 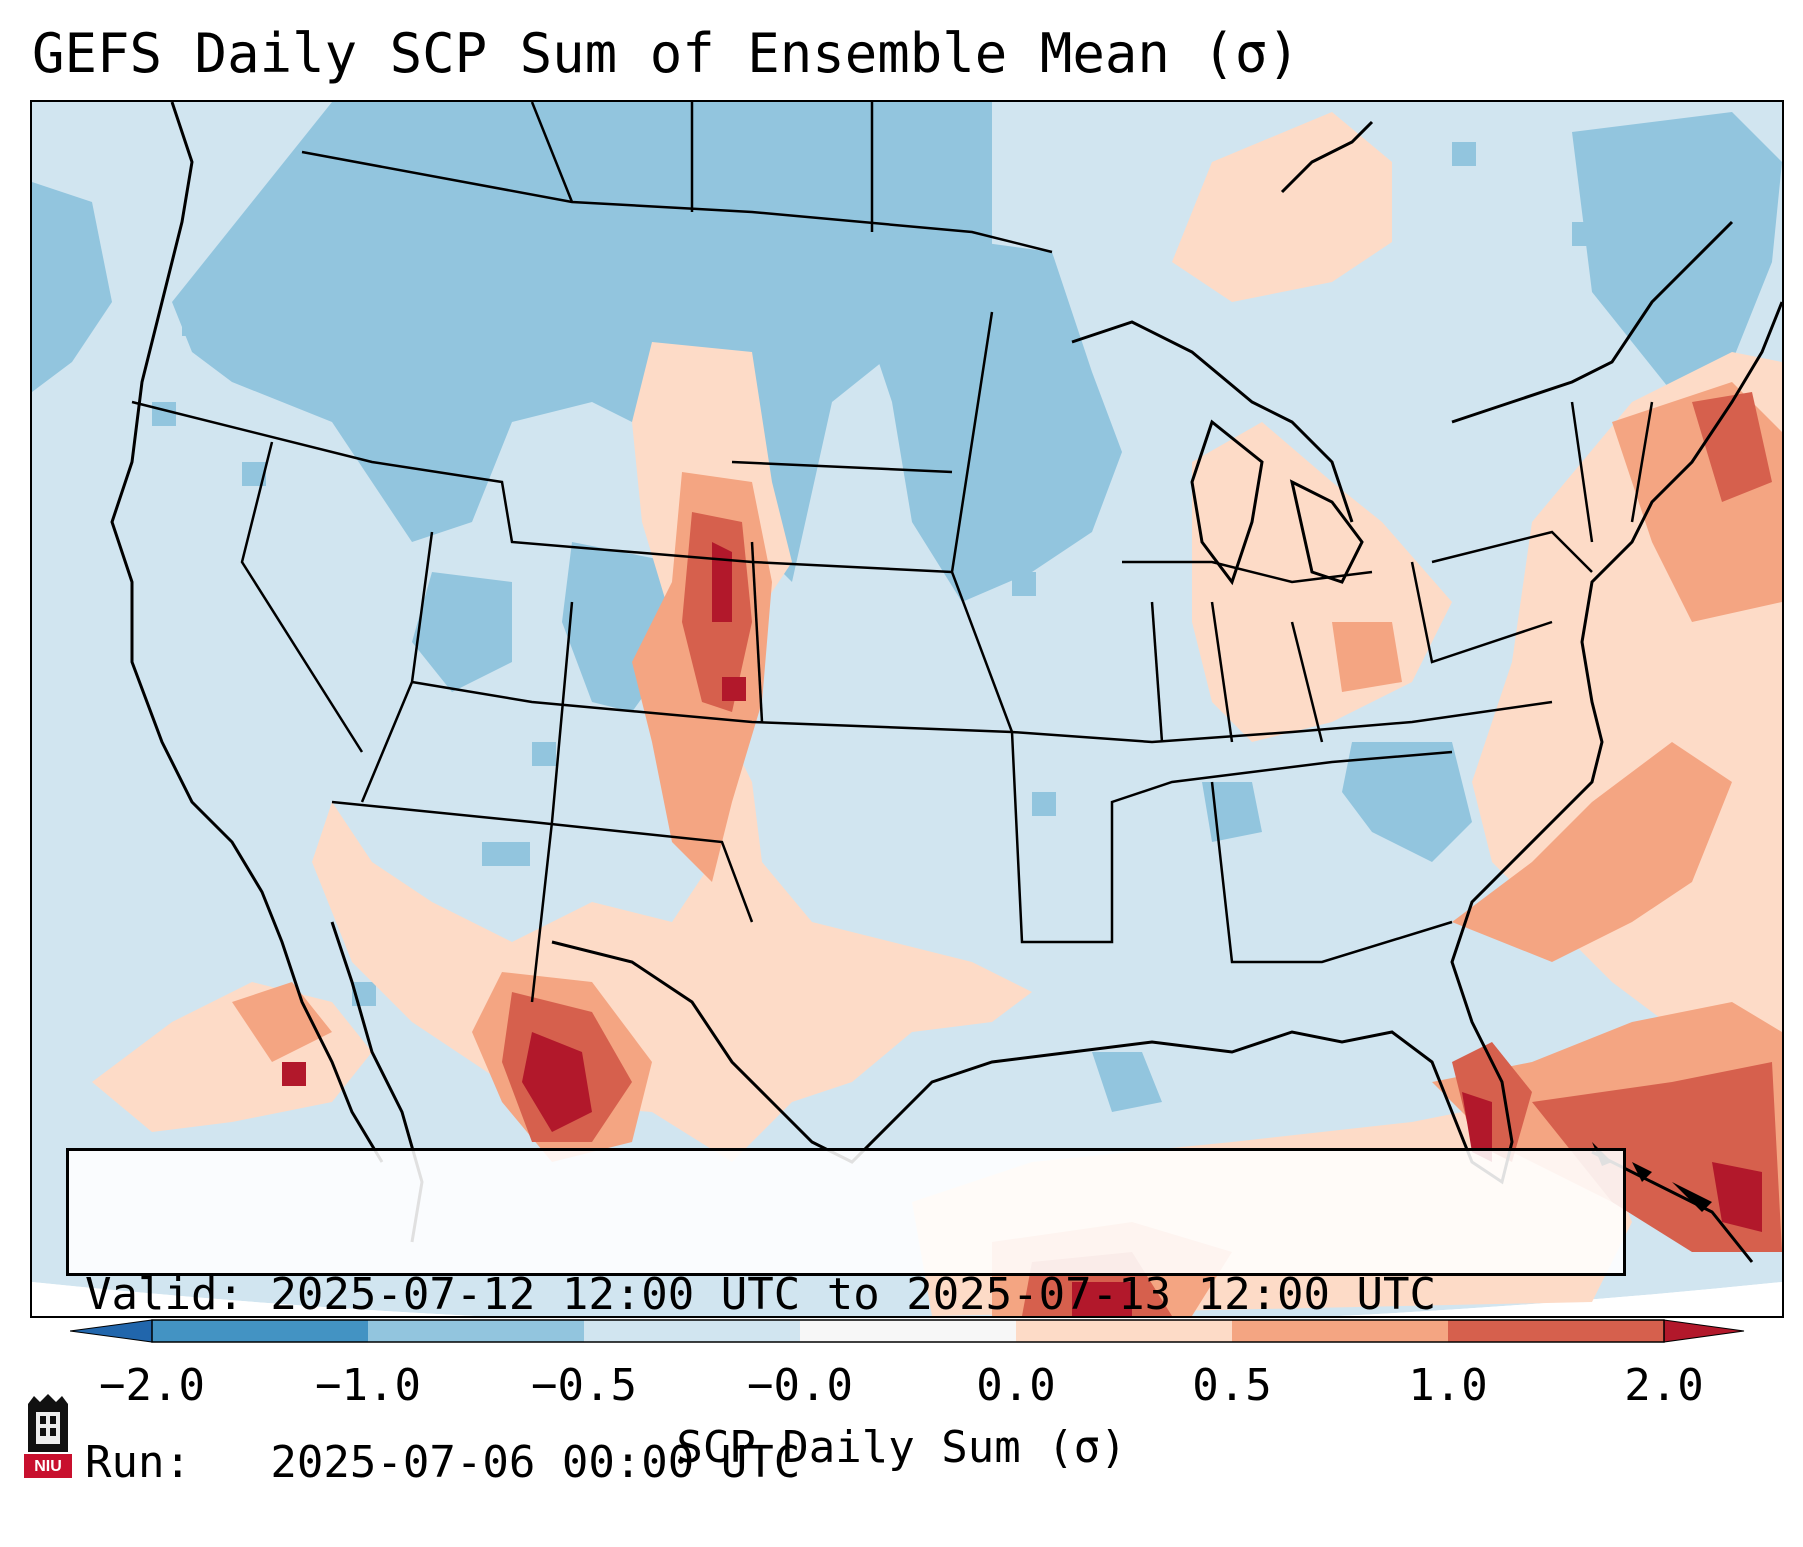 I want to click on colorbar-tick-label: −2.0, so click(x=152, y=1385).